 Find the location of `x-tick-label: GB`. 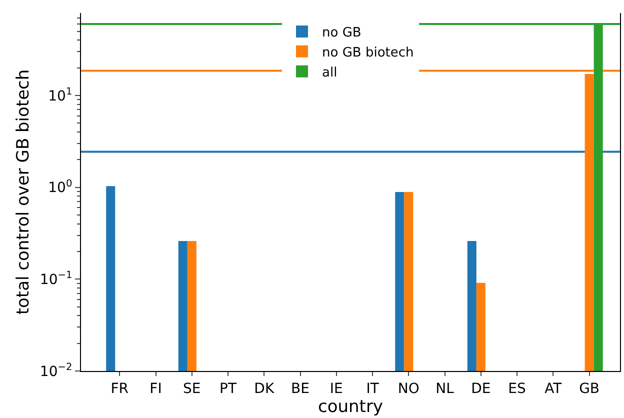

x-tick-label: GB is located at coordinates (589, 388).